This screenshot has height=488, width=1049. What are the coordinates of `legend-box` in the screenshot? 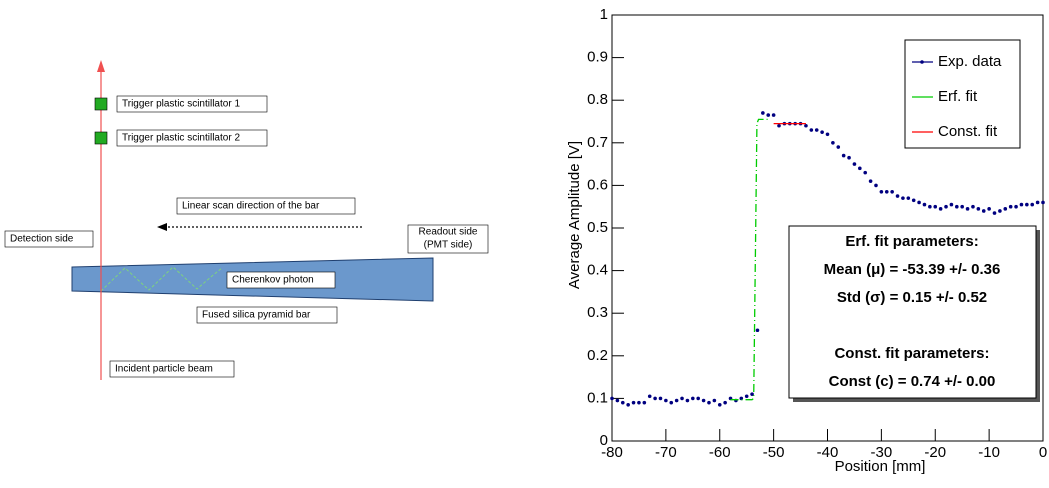 It's located at (962, 94).